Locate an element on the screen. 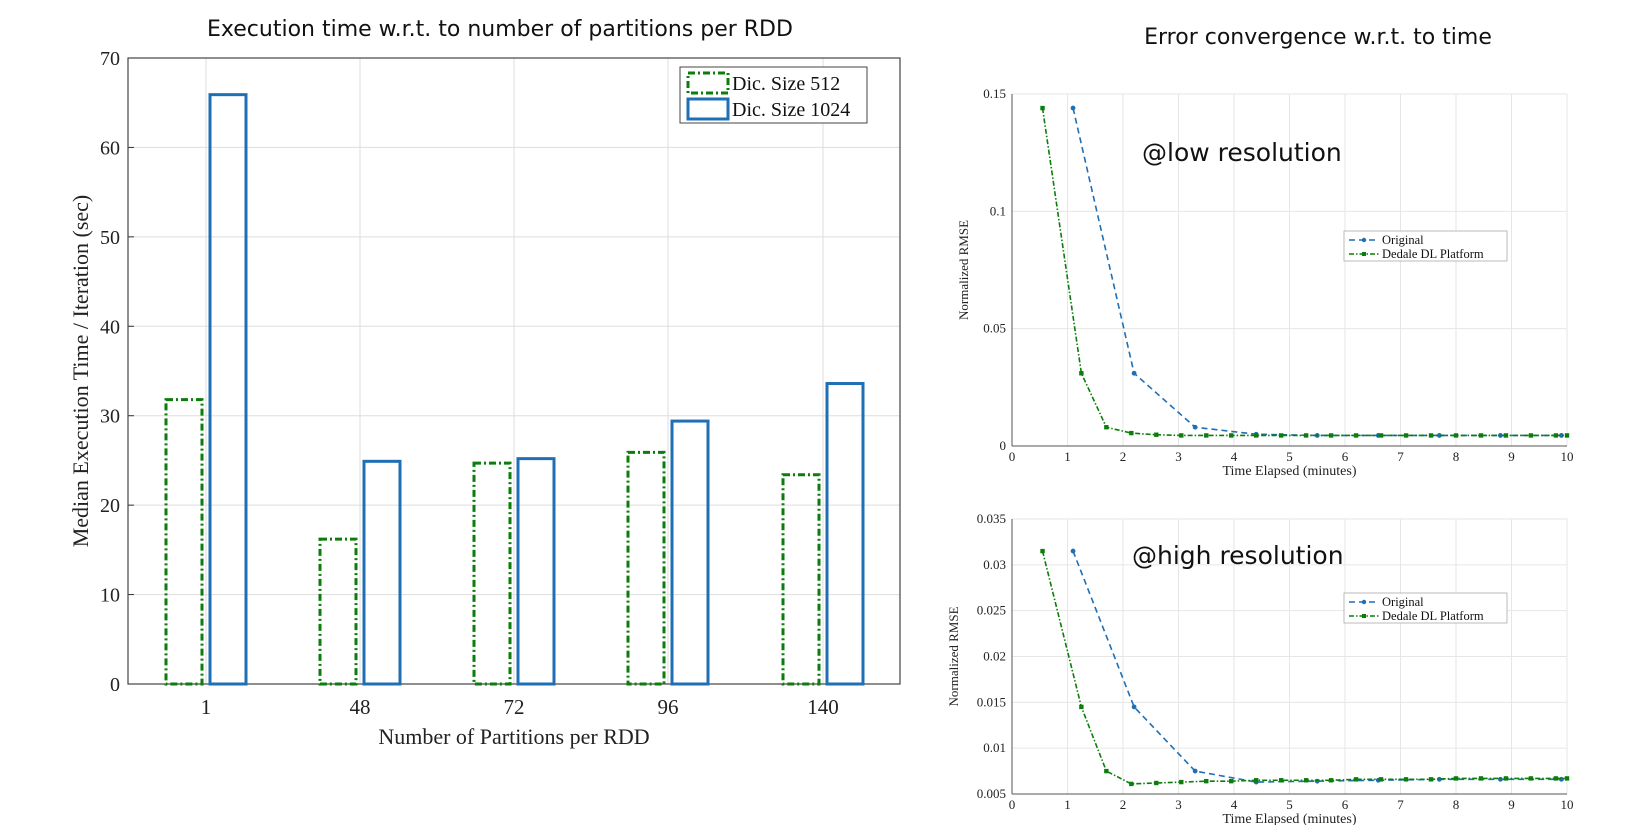 This screenshot has width=1627, height=825. y-tick-label: 60 is located at coordinates (110, 148).